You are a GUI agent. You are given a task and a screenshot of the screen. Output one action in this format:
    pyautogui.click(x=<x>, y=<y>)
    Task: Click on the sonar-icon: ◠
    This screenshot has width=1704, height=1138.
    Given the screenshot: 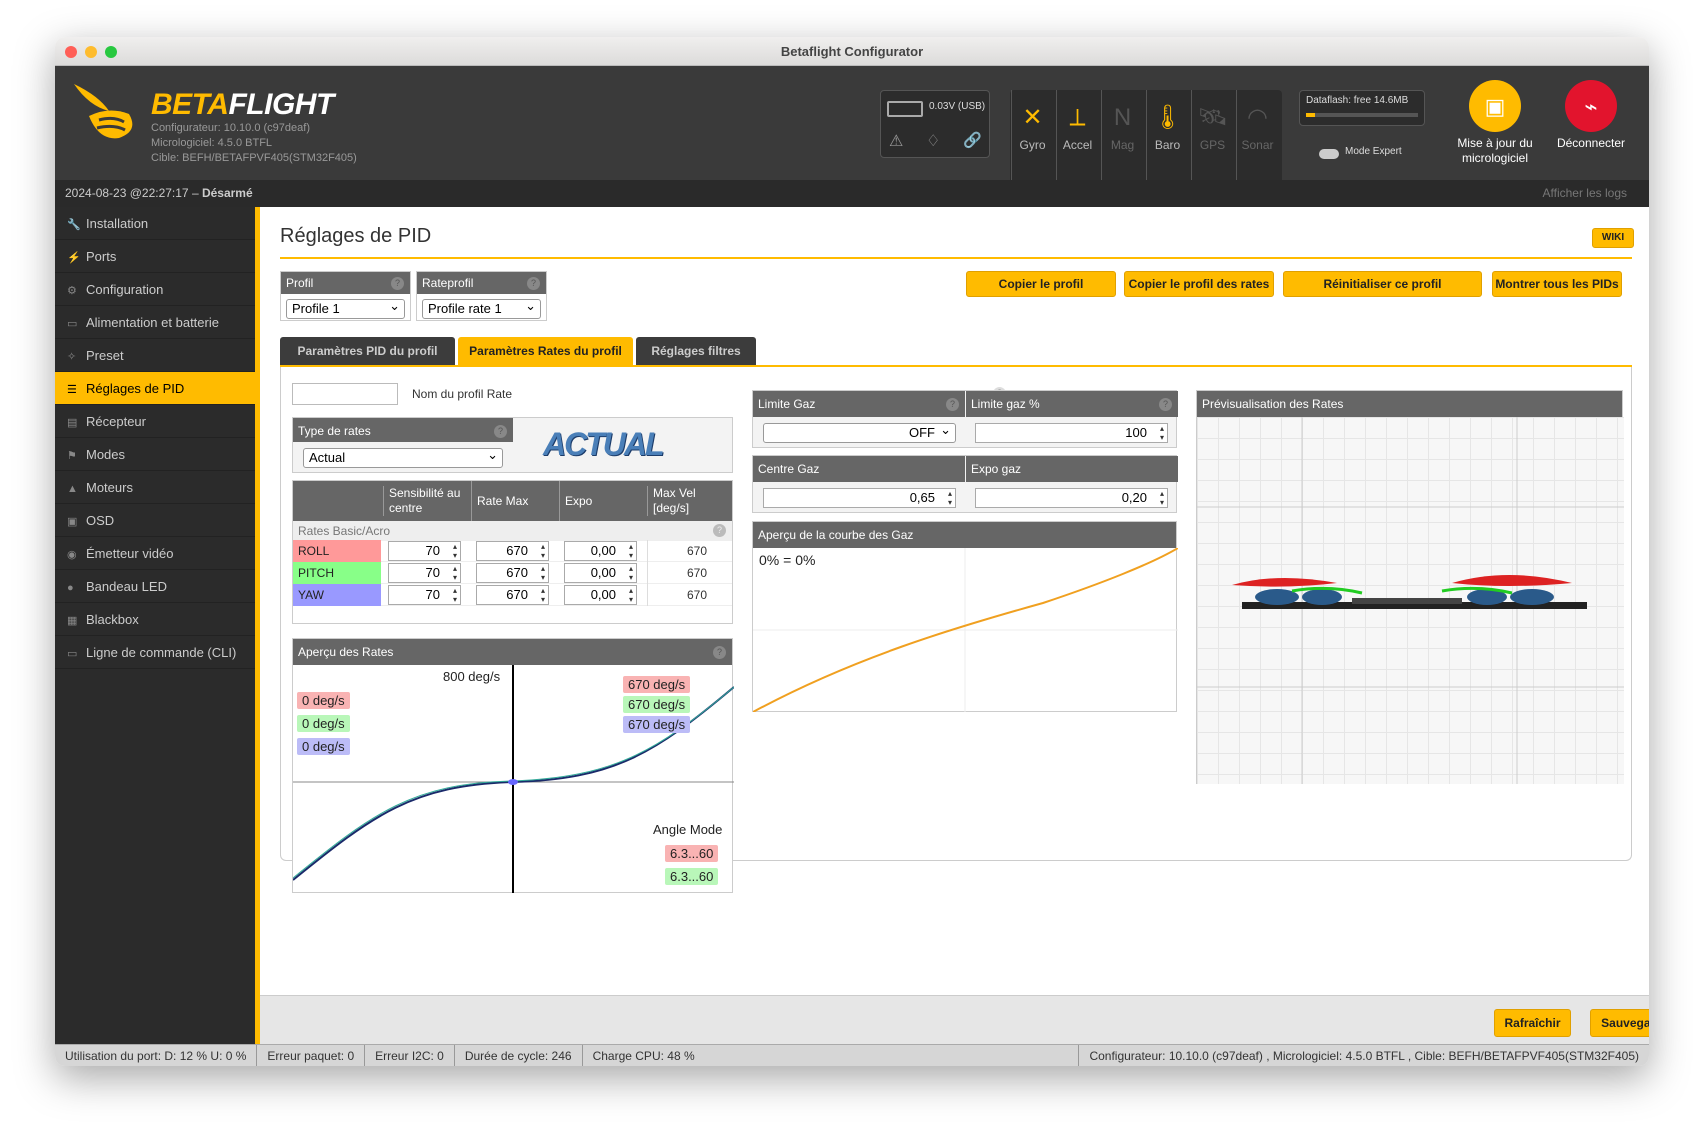 What is the action you would take?
    pyautogui.click(x=1257, y=117)
    